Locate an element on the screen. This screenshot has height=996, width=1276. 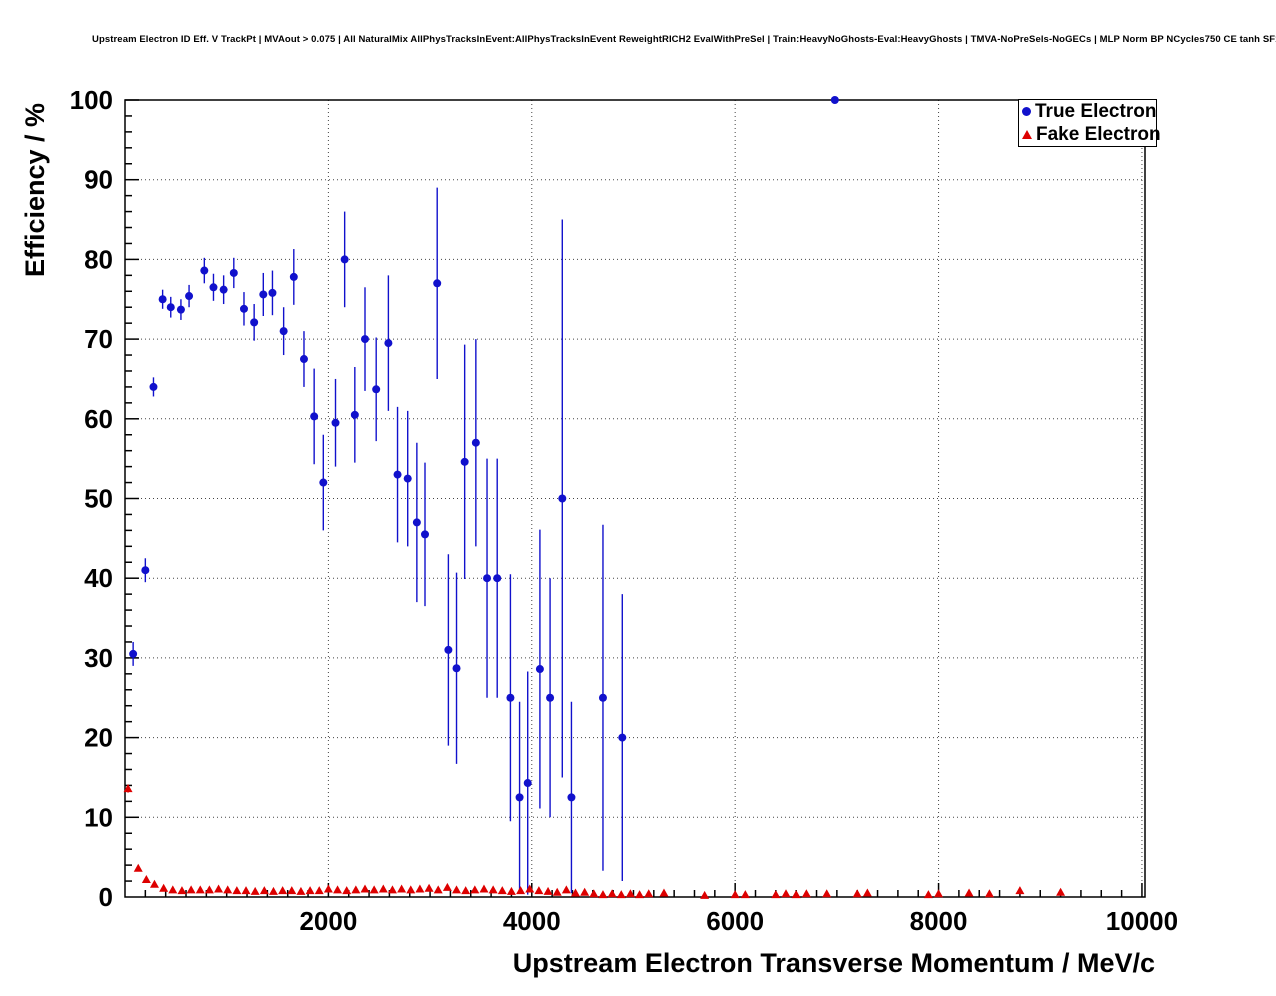
svg-text: 90 is located at coordinates (98, 180).